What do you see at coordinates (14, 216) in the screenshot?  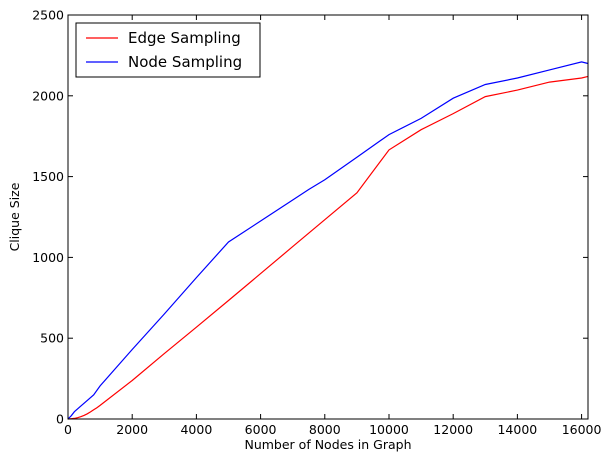 I see `y-axis-label: Clique Size` at bounding box center [14, 216].